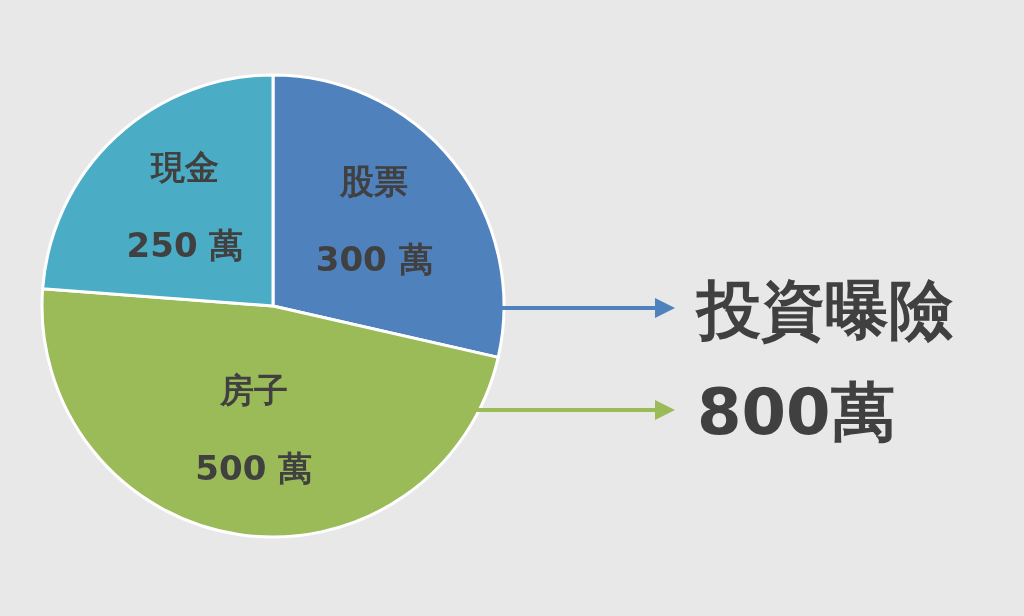 The image size is (1024, 616). I want to click on text: 800萬, so click(796, 412).